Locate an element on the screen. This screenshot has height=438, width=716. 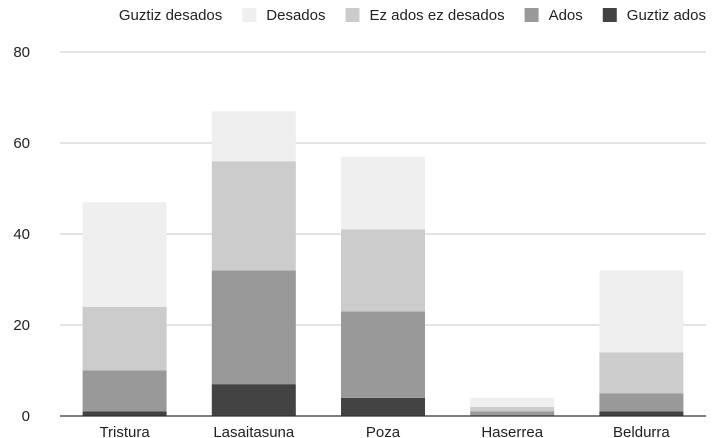
y-tick-label: 20 is located at coordinates (21, 325).